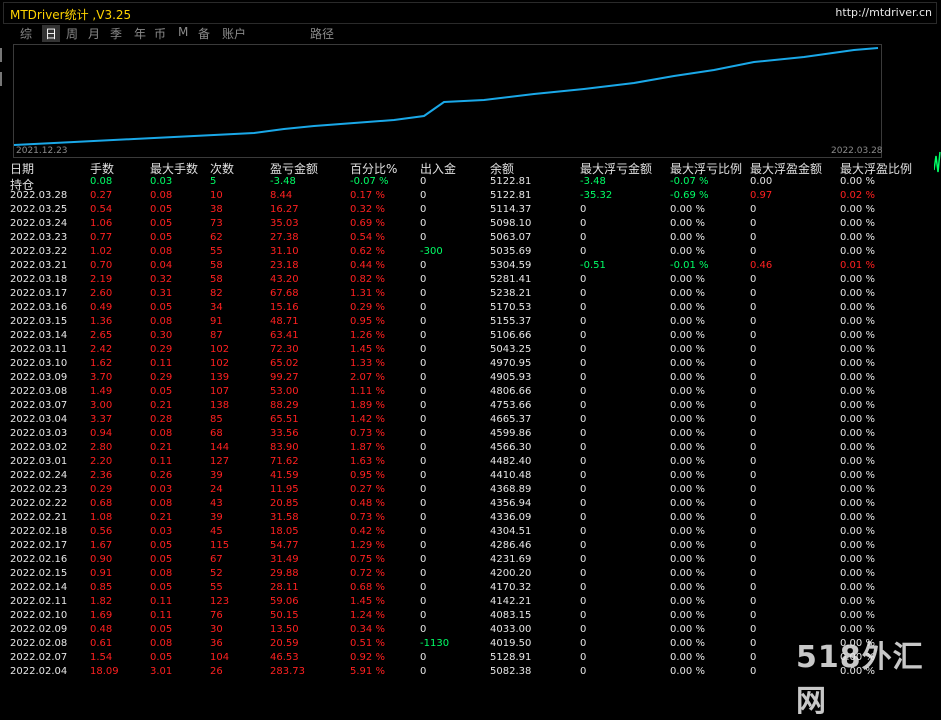  I want to click on tab-7: M, so click(183, 32).